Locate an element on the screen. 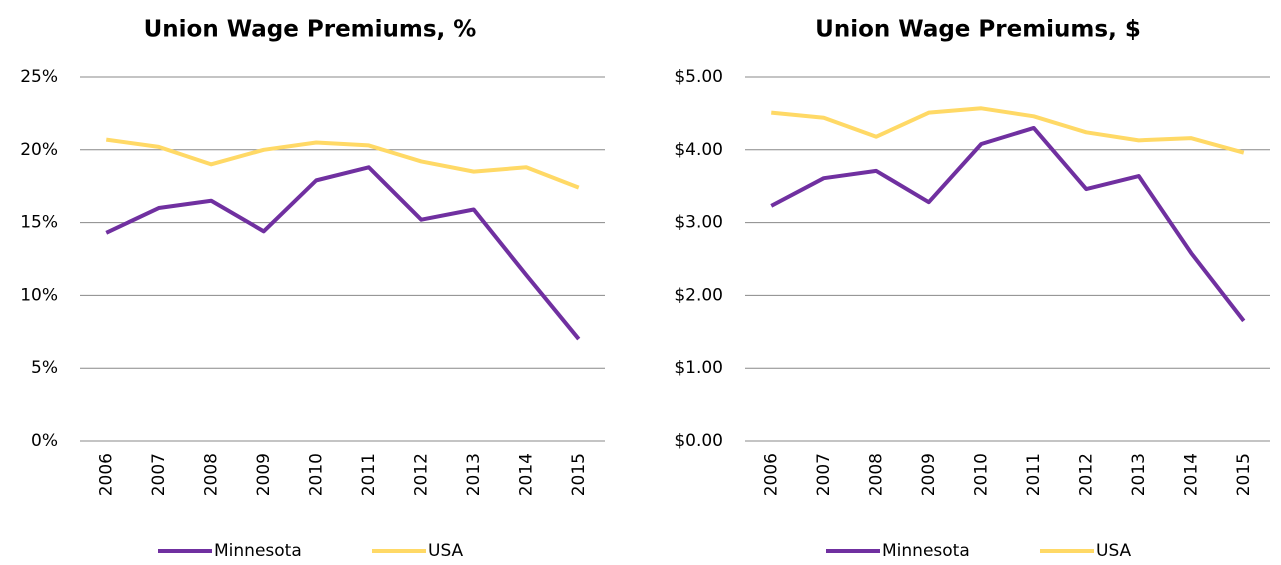  y-tick-label: $2.00 is located at coordinates (698, 295).